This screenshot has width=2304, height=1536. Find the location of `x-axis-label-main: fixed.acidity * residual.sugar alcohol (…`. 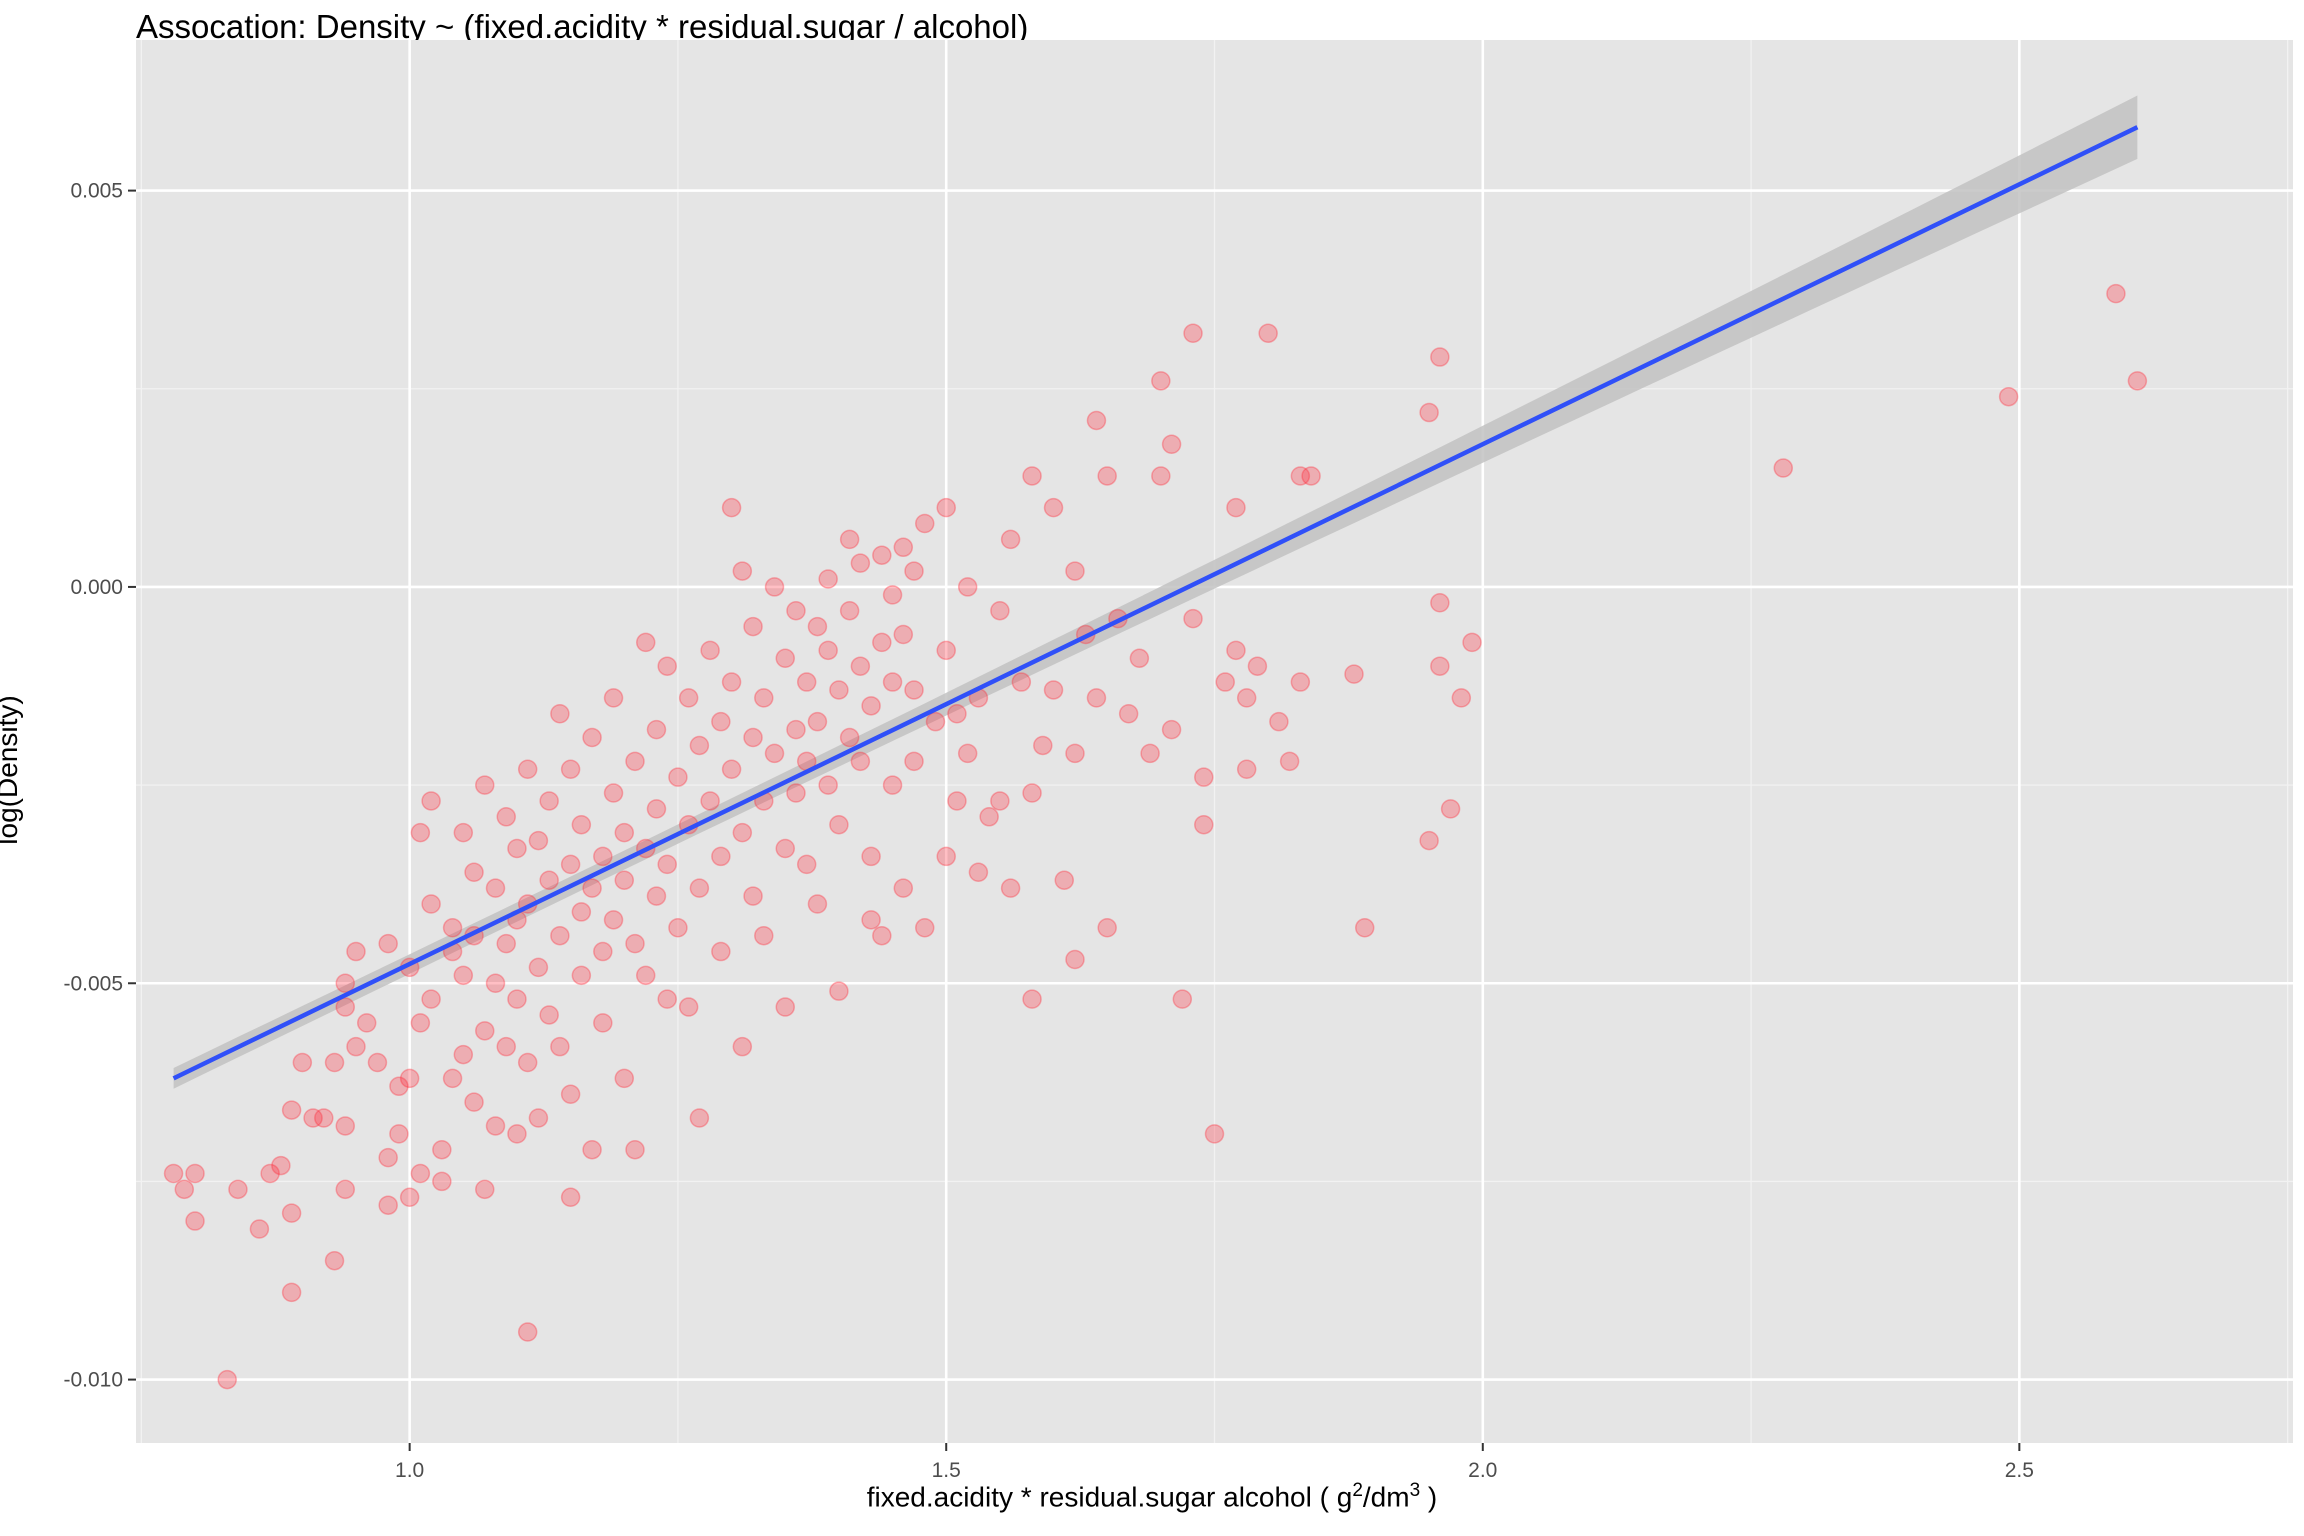

x-axis-label-main: fixed.acidity * residual.sugar alcohol (… is located at coordinates (1109, 1497).